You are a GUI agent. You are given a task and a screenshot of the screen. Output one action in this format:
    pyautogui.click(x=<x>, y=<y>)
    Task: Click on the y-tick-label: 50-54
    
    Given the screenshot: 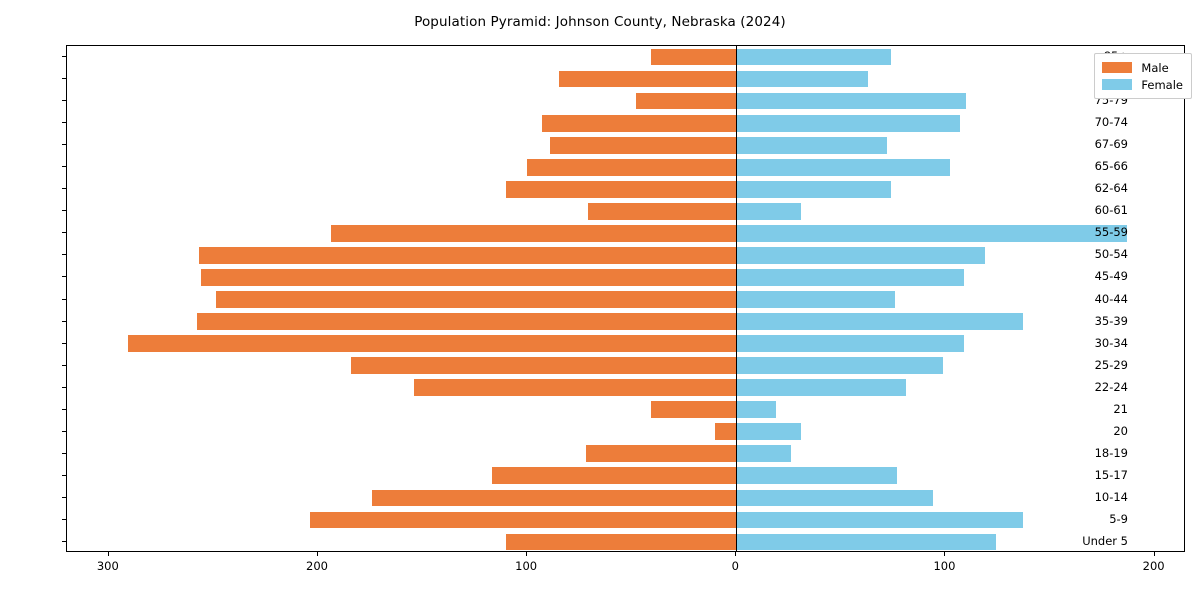 What is the action you would take?
    pyautogui.click(x=1111, y=254)
    